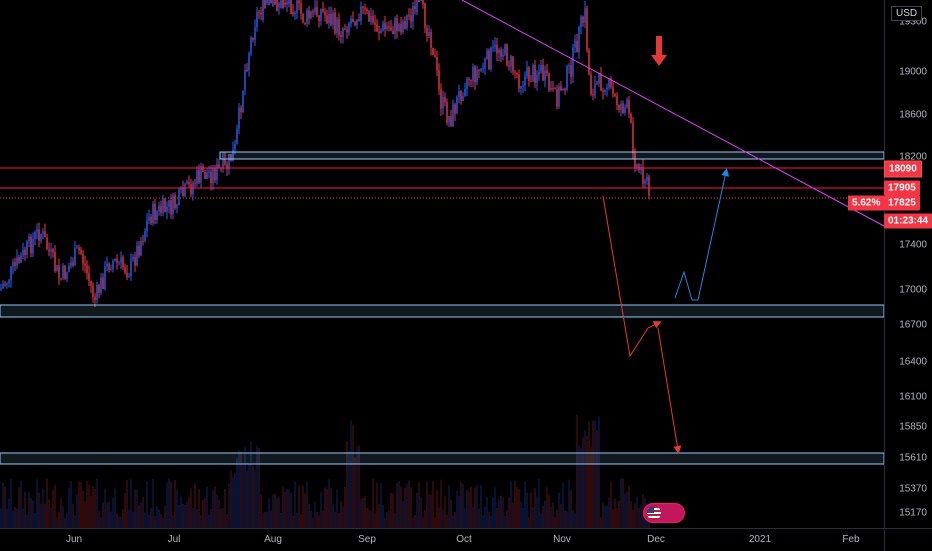  What do you see at coordinates (442, 458) in the screenshot?
I see `support-zone-low` at bounding box center [442, 458].